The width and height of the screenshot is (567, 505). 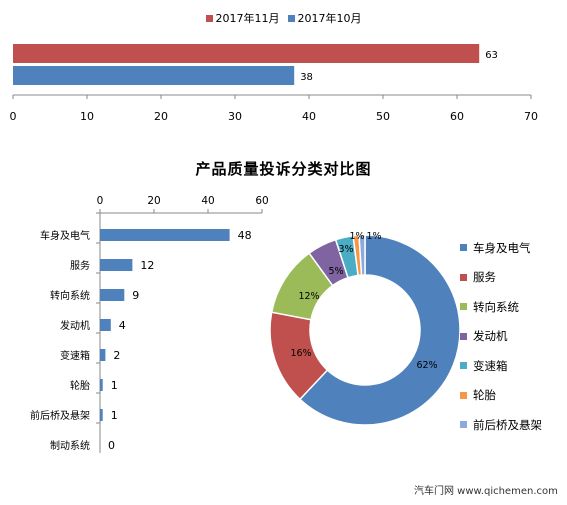 I want to click on donut-legend-item: 转向系统, so click(x=501, y=307).